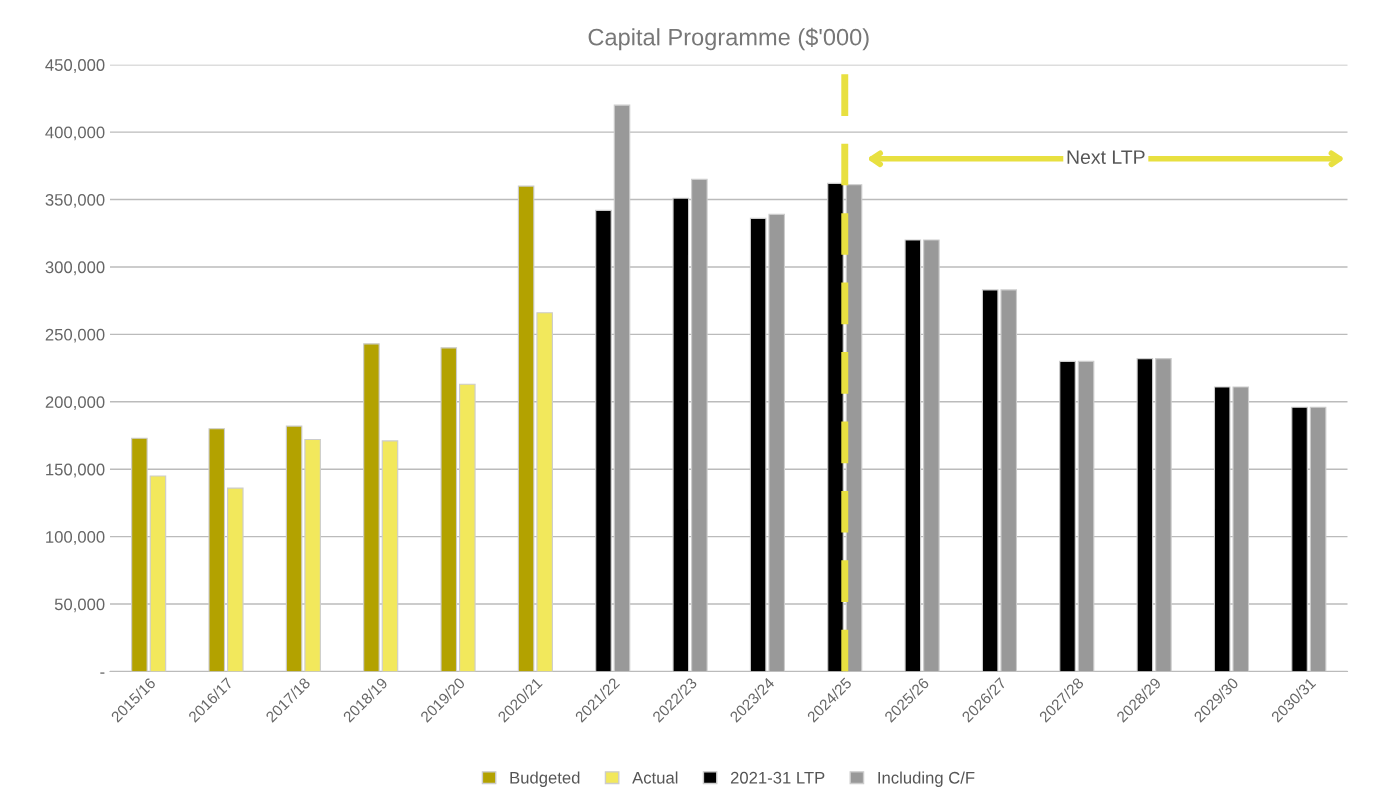 This screenshot has width=1375, height=809. I want to click on y-tick-label: 50,000, so click(79, 605).